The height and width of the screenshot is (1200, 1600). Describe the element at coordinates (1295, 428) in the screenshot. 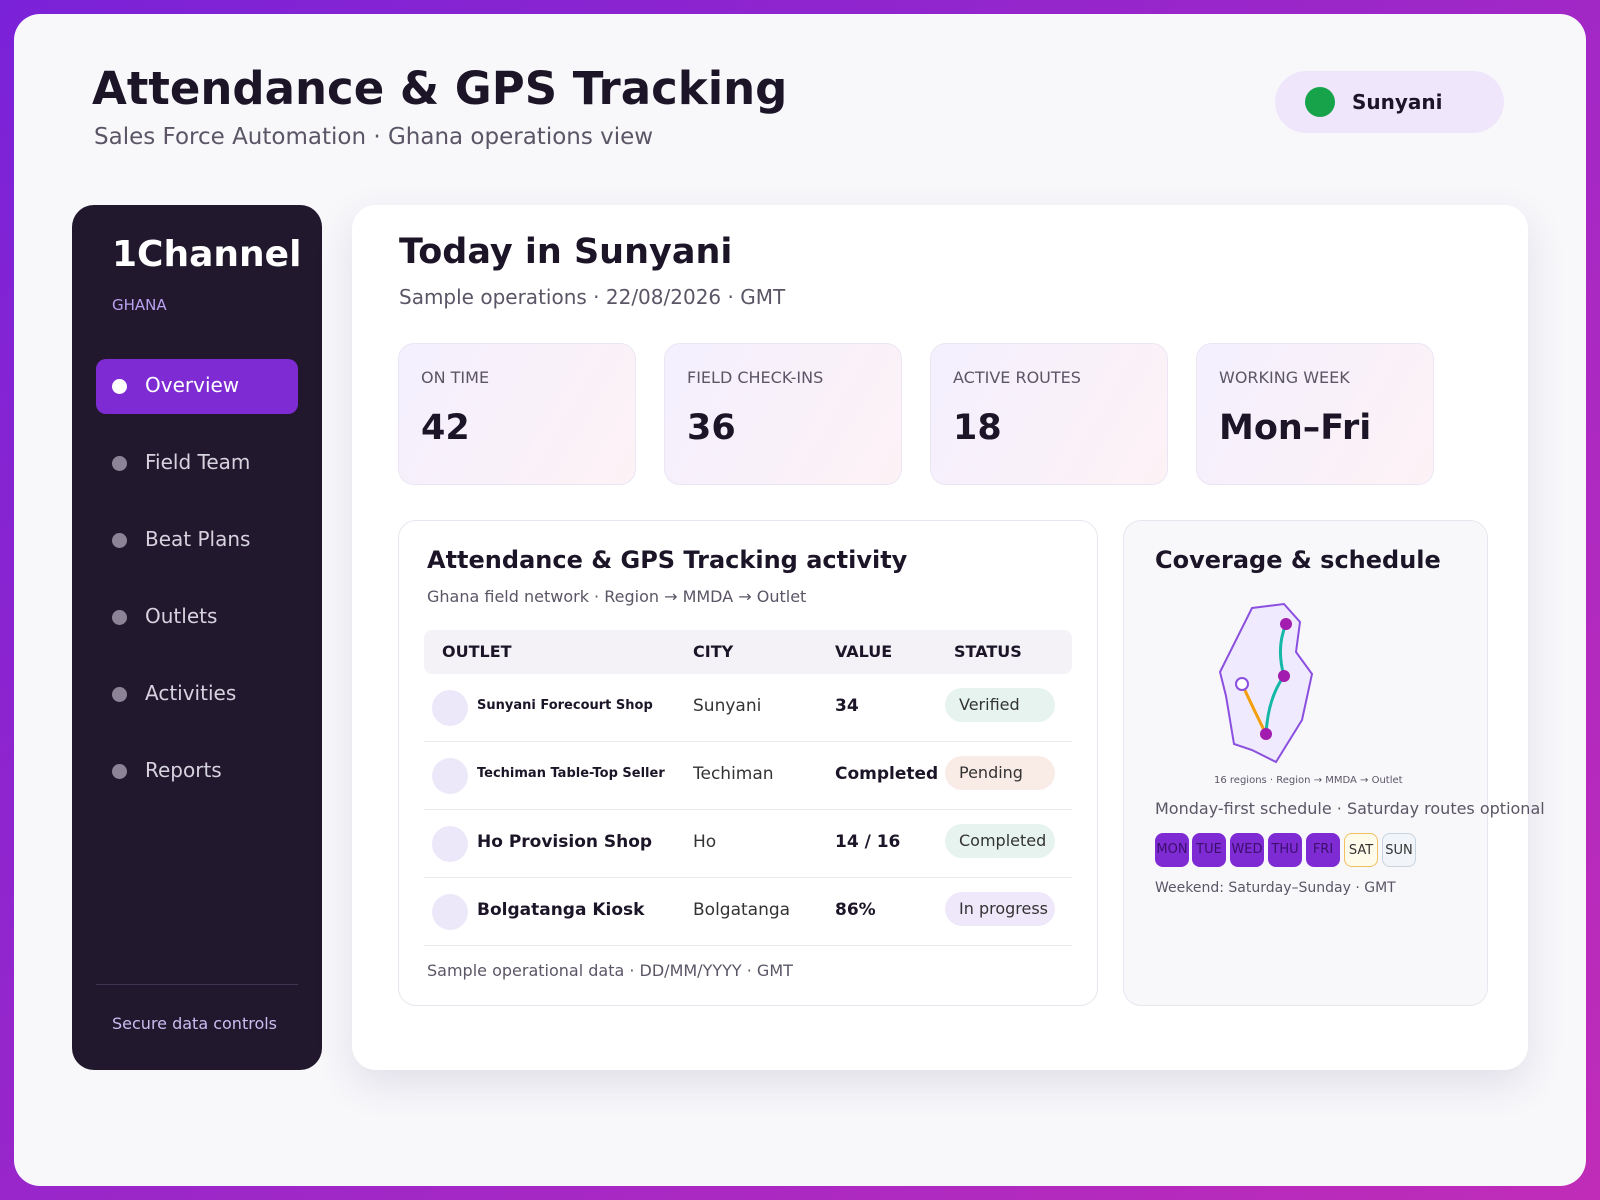

I see `stat-value: Mon–Fri` at that location.